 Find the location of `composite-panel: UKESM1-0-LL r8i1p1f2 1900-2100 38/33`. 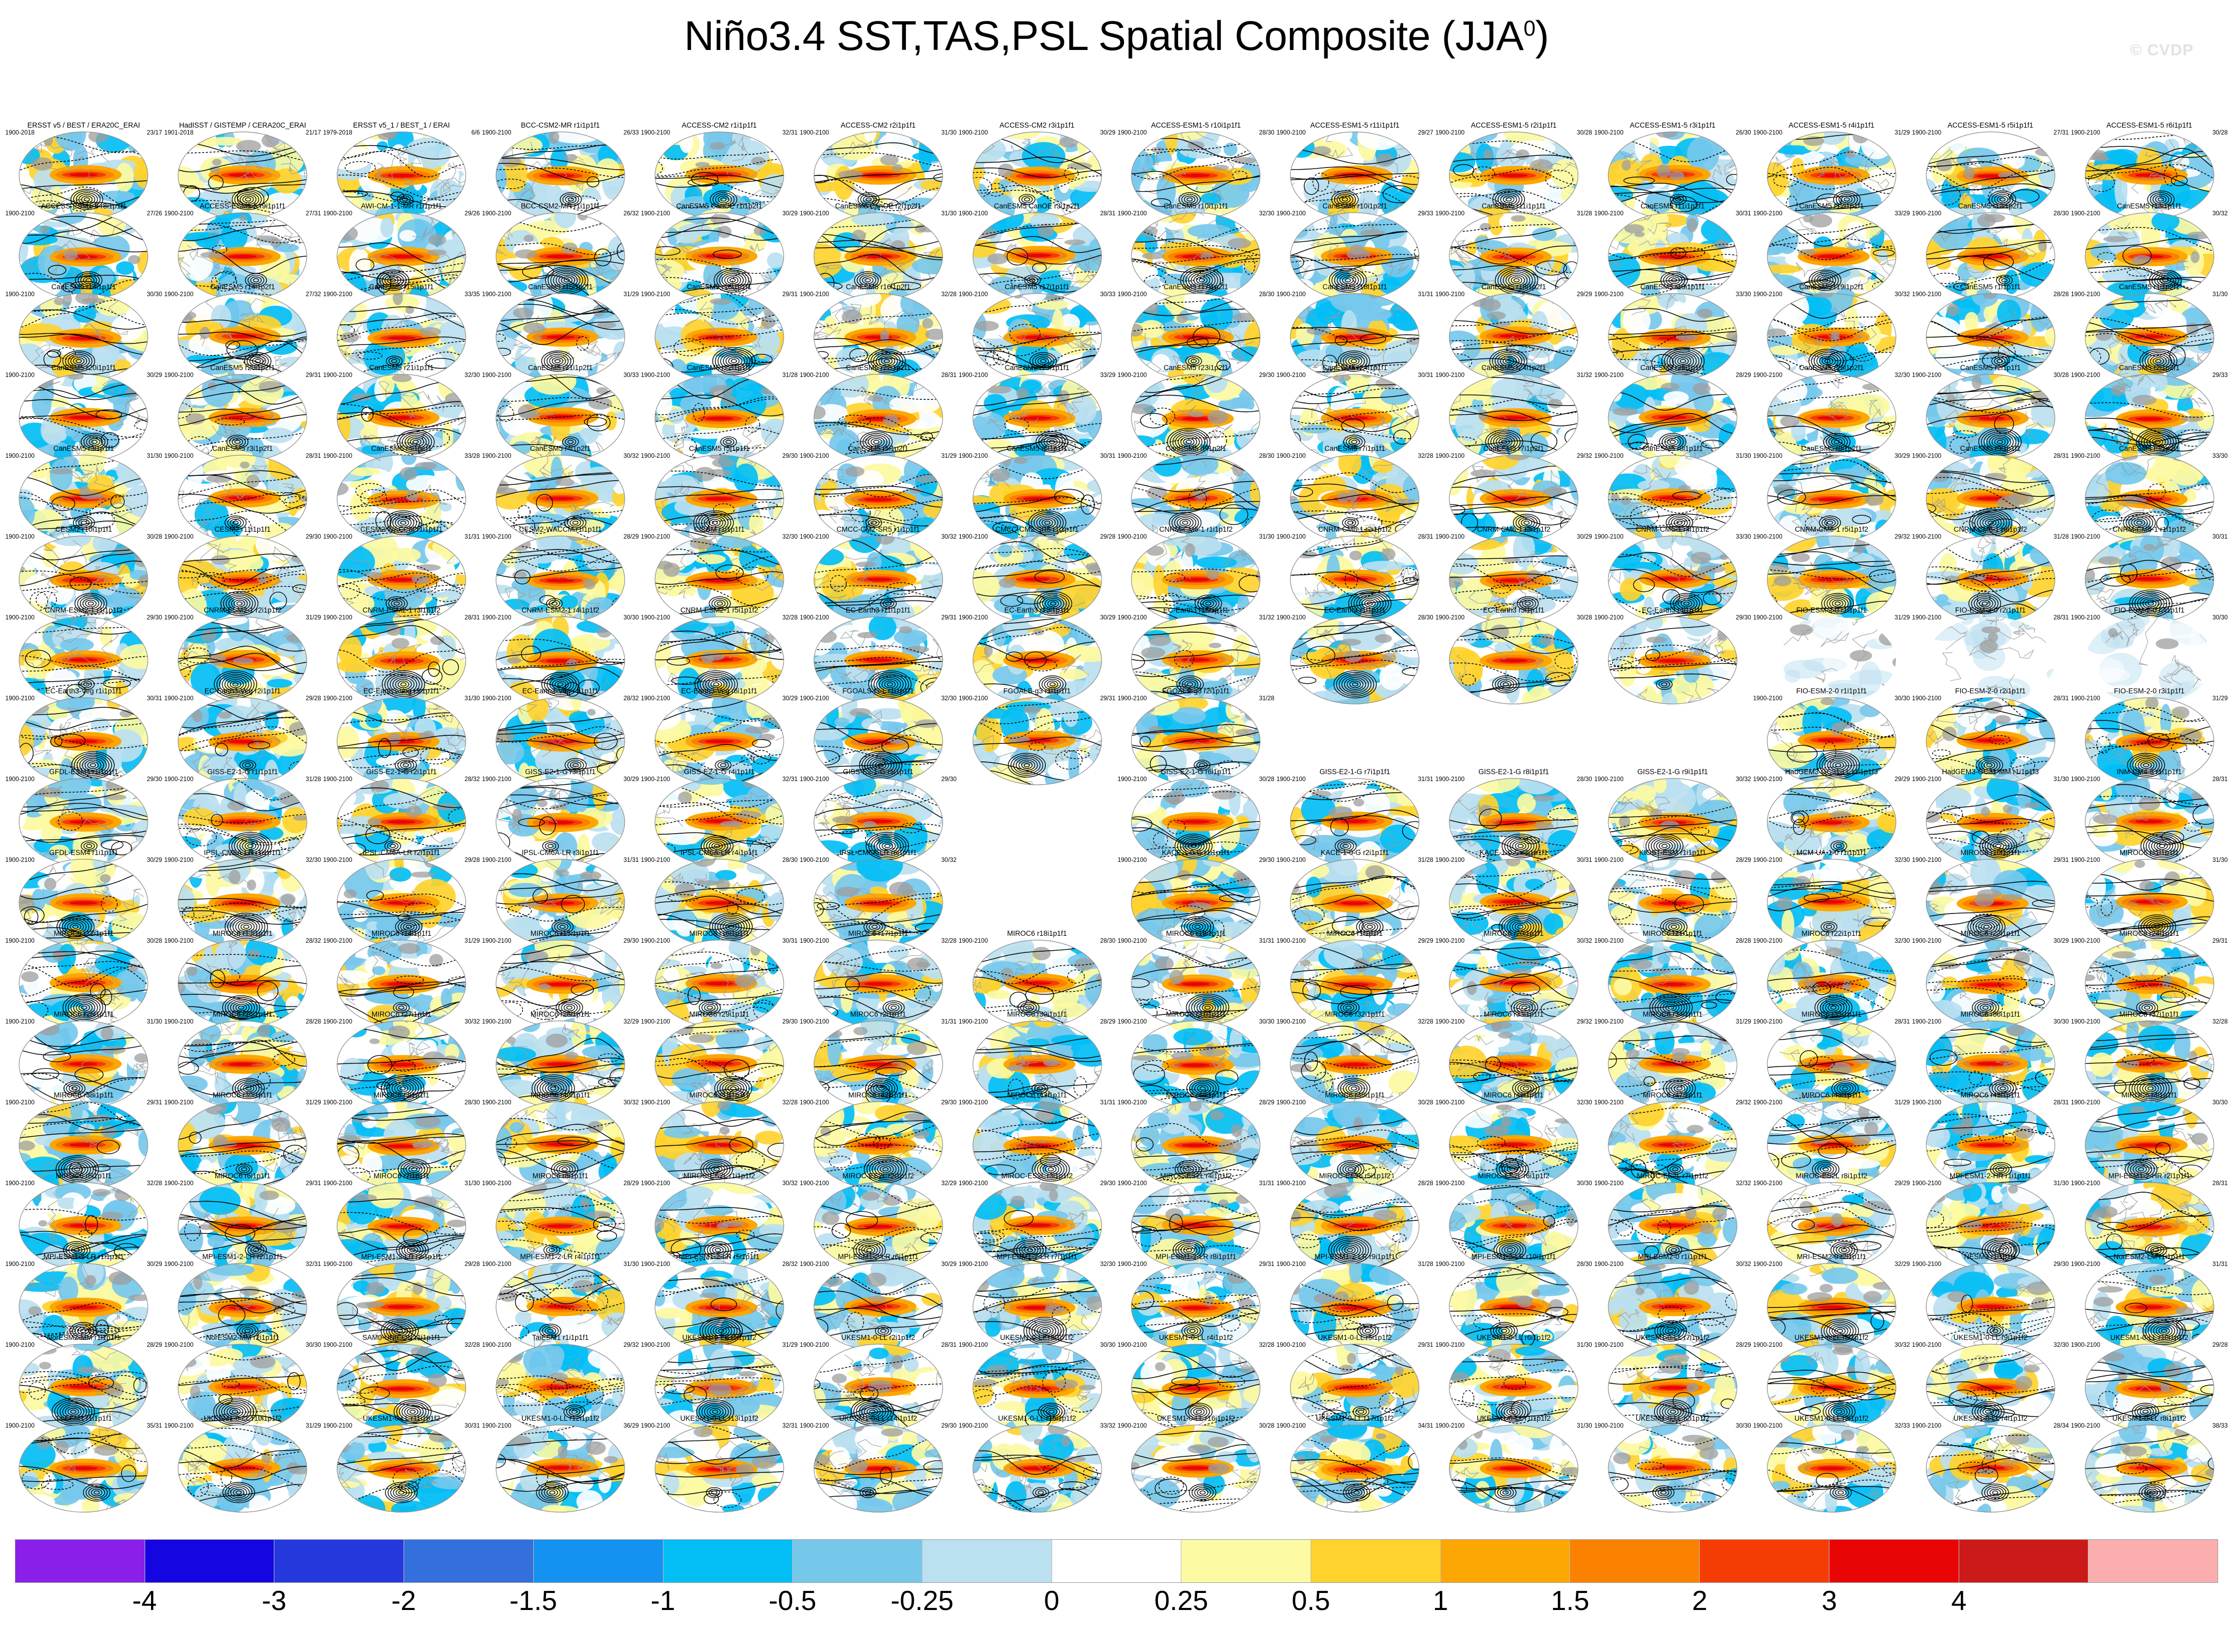

composite-panel: UKESM1-0-LL r8i1p1f2 1900-2100 38/33 is located at coordinates (2149, 1464).